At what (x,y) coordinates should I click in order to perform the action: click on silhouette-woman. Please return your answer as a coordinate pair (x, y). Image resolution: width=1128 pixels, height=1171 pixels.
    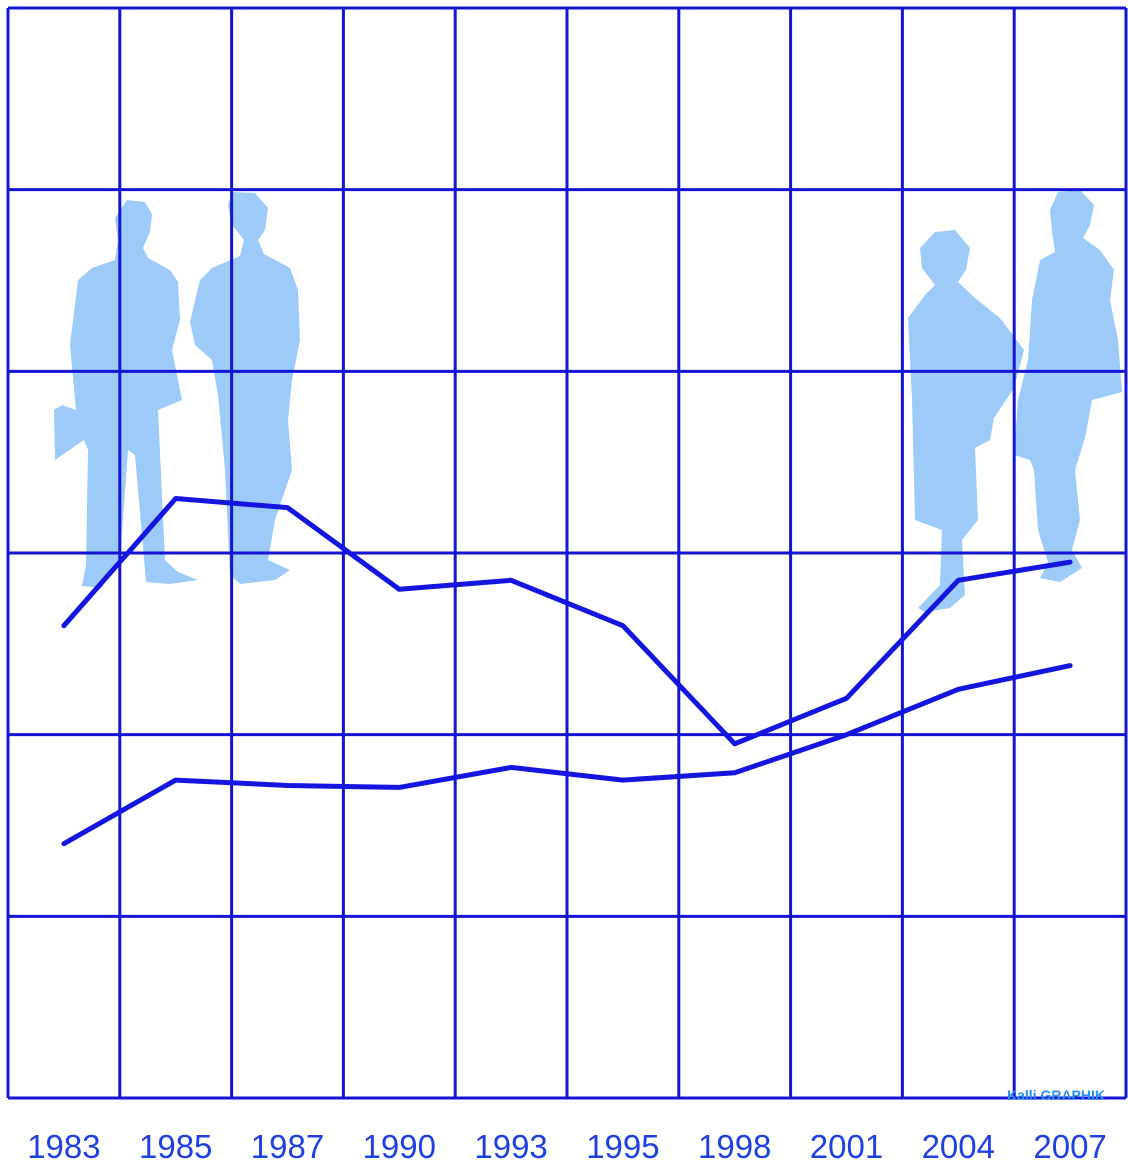
    Looking at the image, I should click on (966, 421).